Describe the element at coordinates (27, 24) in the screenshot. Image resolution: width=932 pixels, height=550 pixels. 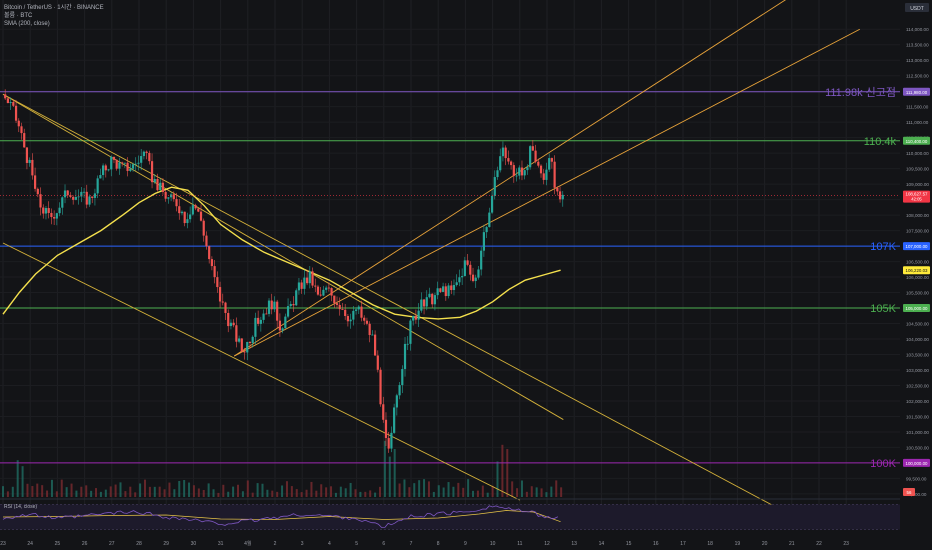
I see `sma-line-label: SMA (200, close)` at that location.